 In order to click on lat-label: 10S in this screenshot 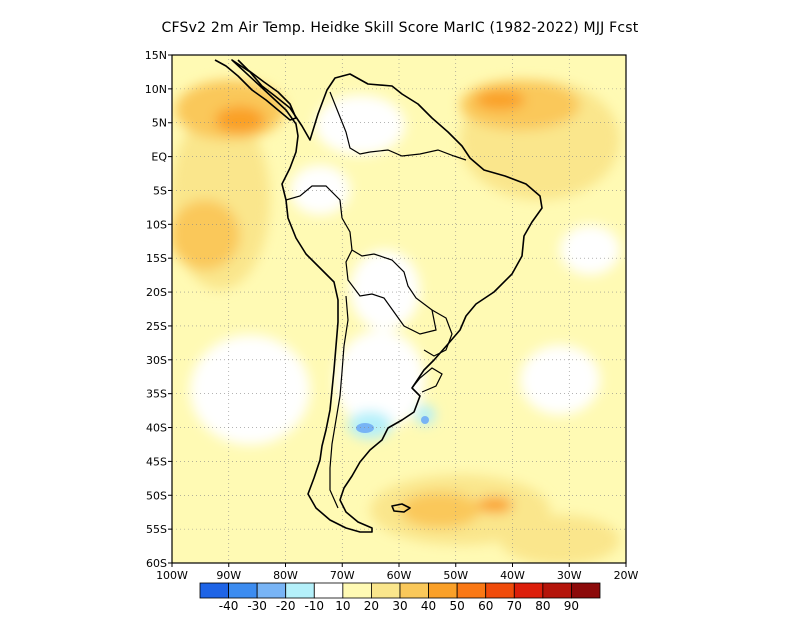, I will do `click(156, 224)`.